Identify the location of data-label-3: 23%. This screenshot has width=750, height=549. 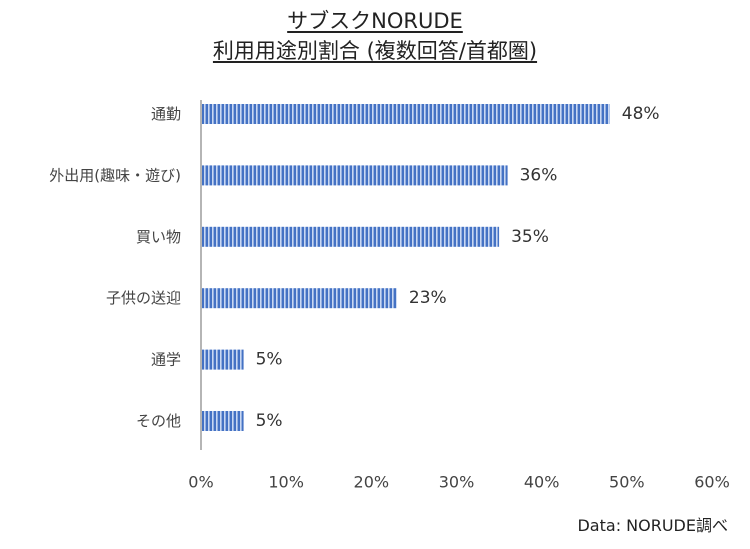
(428, 298).